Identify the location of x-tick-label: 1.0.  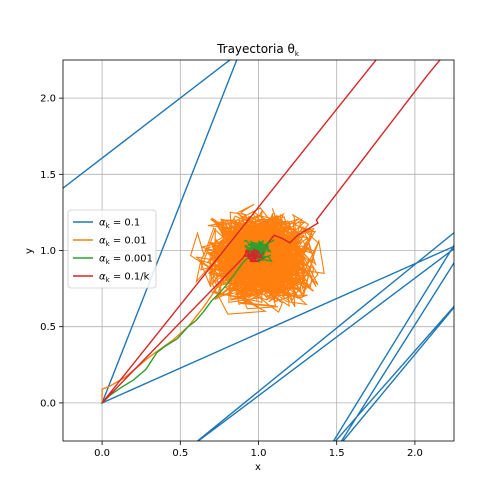
(259, 453).